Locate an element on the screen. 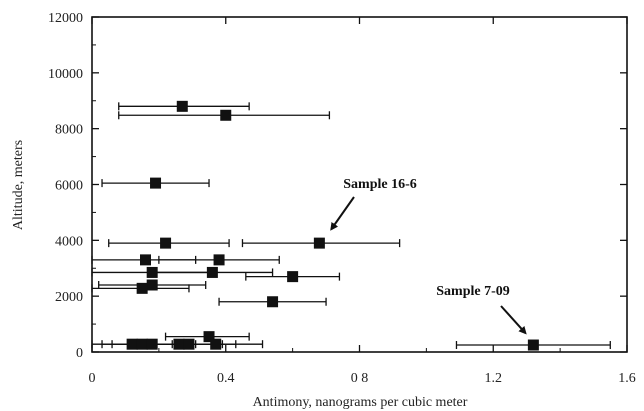 This screenshot has width=644, height=411. y-tick-label: 10000 is located at coordinates (65, 74).